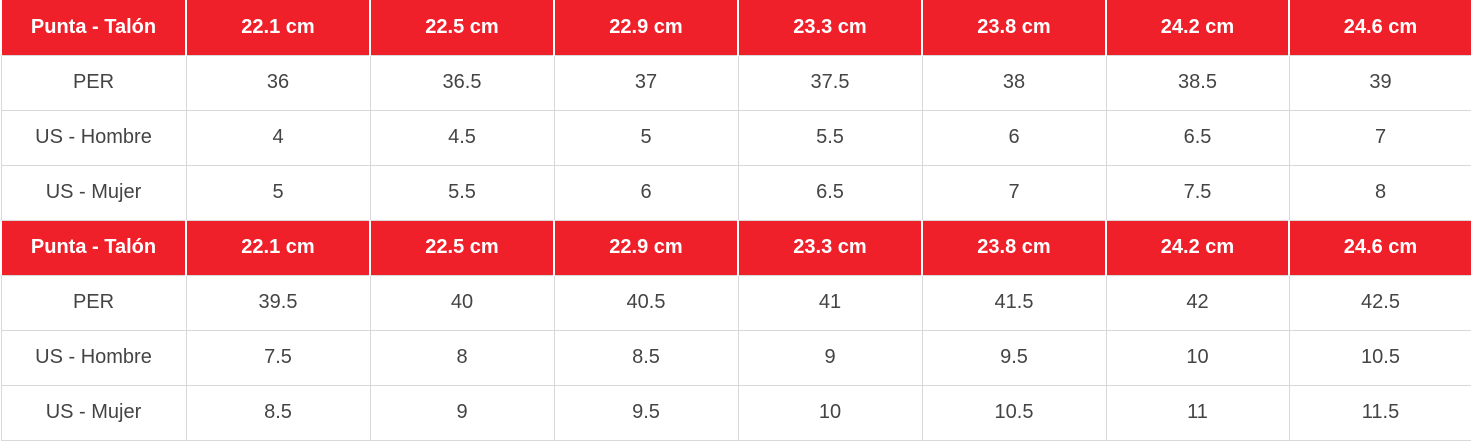  I want to click on table-row: PER 36 36.5 37 37.5 38 38.5 39, so click(735, 82).